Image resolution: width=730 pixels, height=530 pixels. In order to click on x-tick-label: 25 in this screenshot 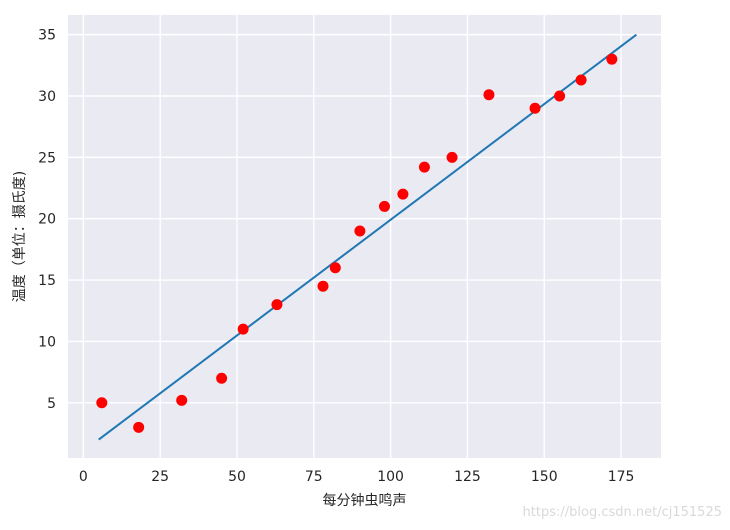, I will do `click(160, 477)`.